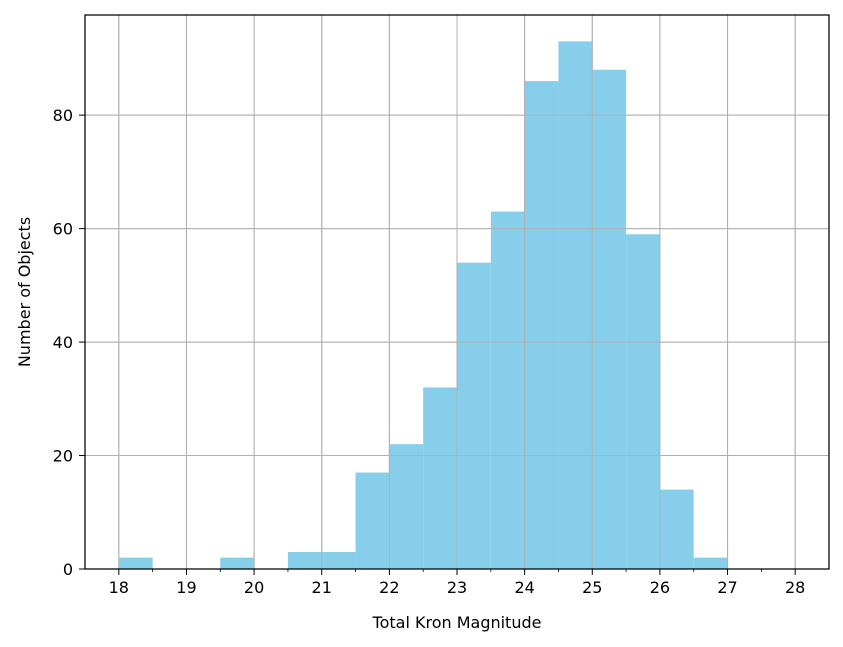 Image resolution: width=843 pixels, height=647 pixels. What do you see at coordinates (660, 587) in the screenshot?
I see `x-tick-label: 26` at bounding box center [660, 587].